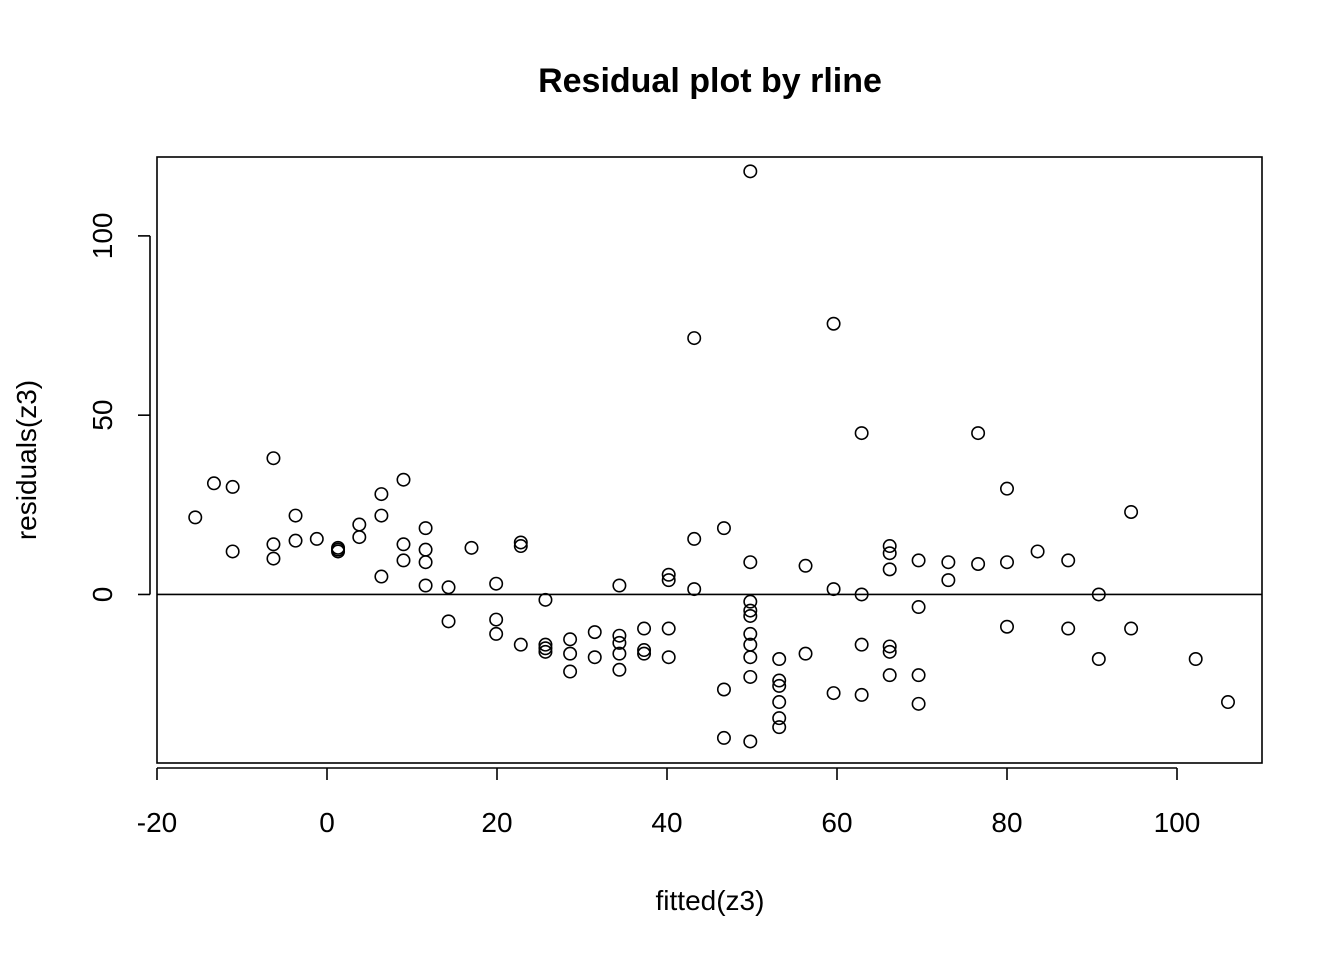 The width and height of the screenshot is (1344, 960). Describe the element at coordinates (666, 822) in the screenshot. I see `x-tick-label: 40` at that location.